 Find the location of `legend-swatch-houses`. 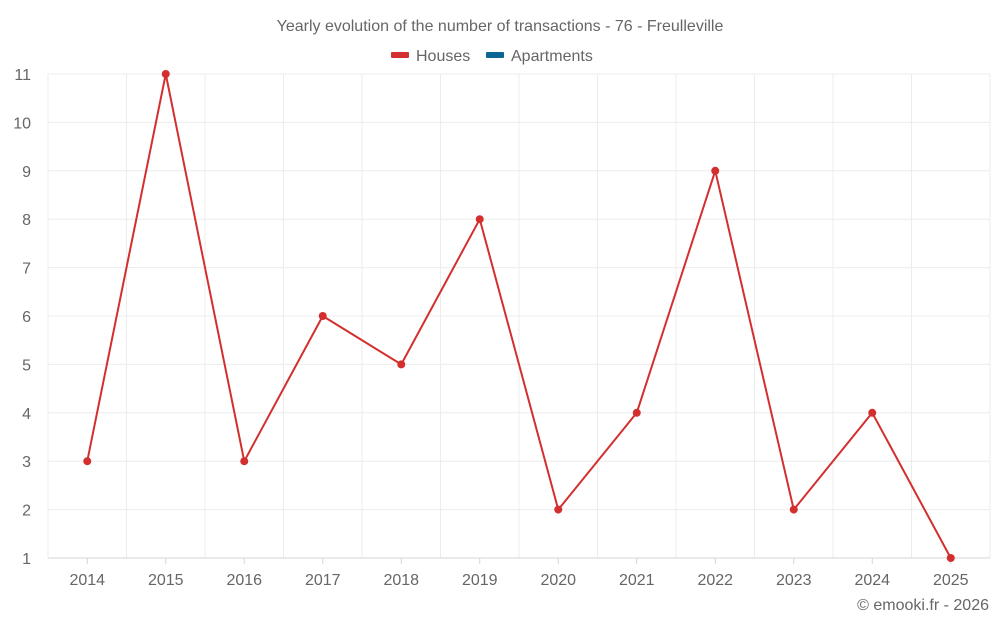

legend-swatch-houses is located at coordinates (400, 55).